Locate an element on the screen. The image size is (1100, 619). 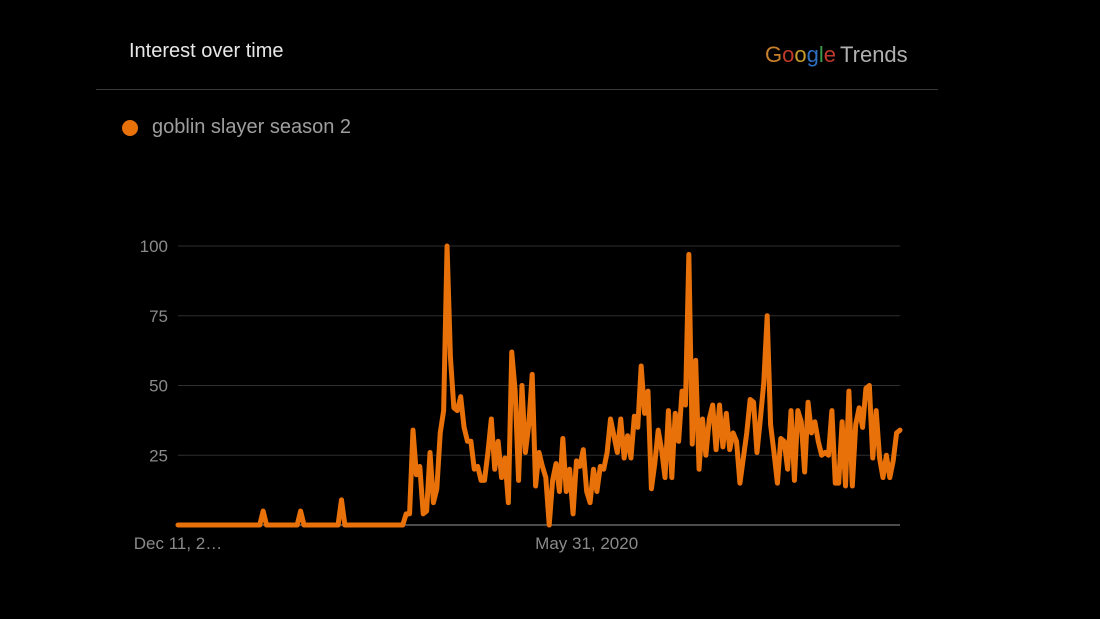
y-tick-label: 100 is located at coordinates (154, 246).